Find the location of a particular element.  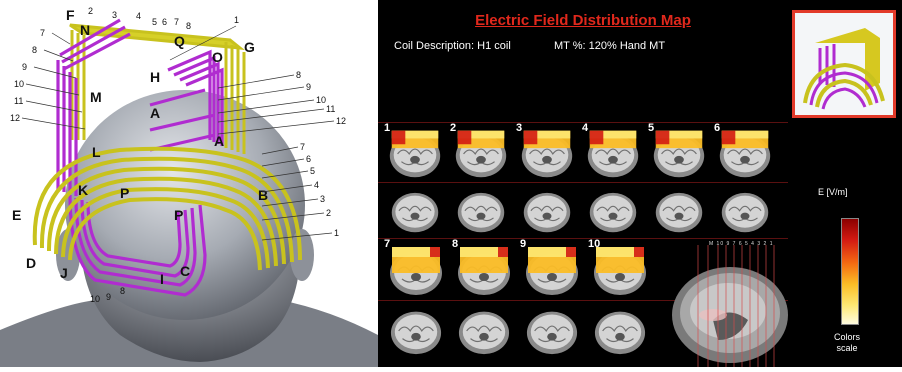

coil-description: Coil Description: H1 coil is located at coordinates (452, 46).